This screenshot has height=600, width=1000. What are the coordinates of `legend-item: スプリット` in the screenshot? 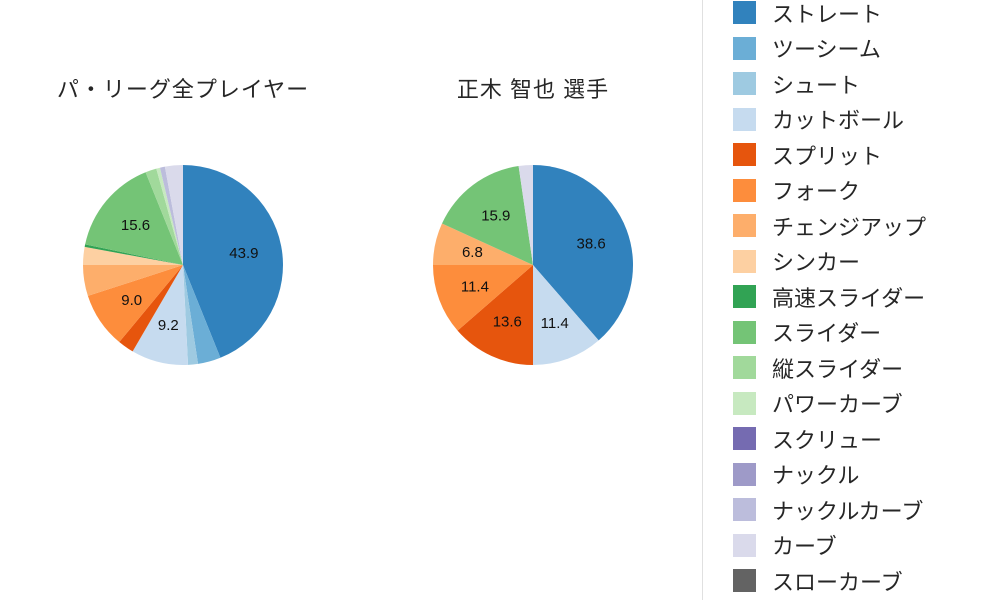 It's located at (866, 155).